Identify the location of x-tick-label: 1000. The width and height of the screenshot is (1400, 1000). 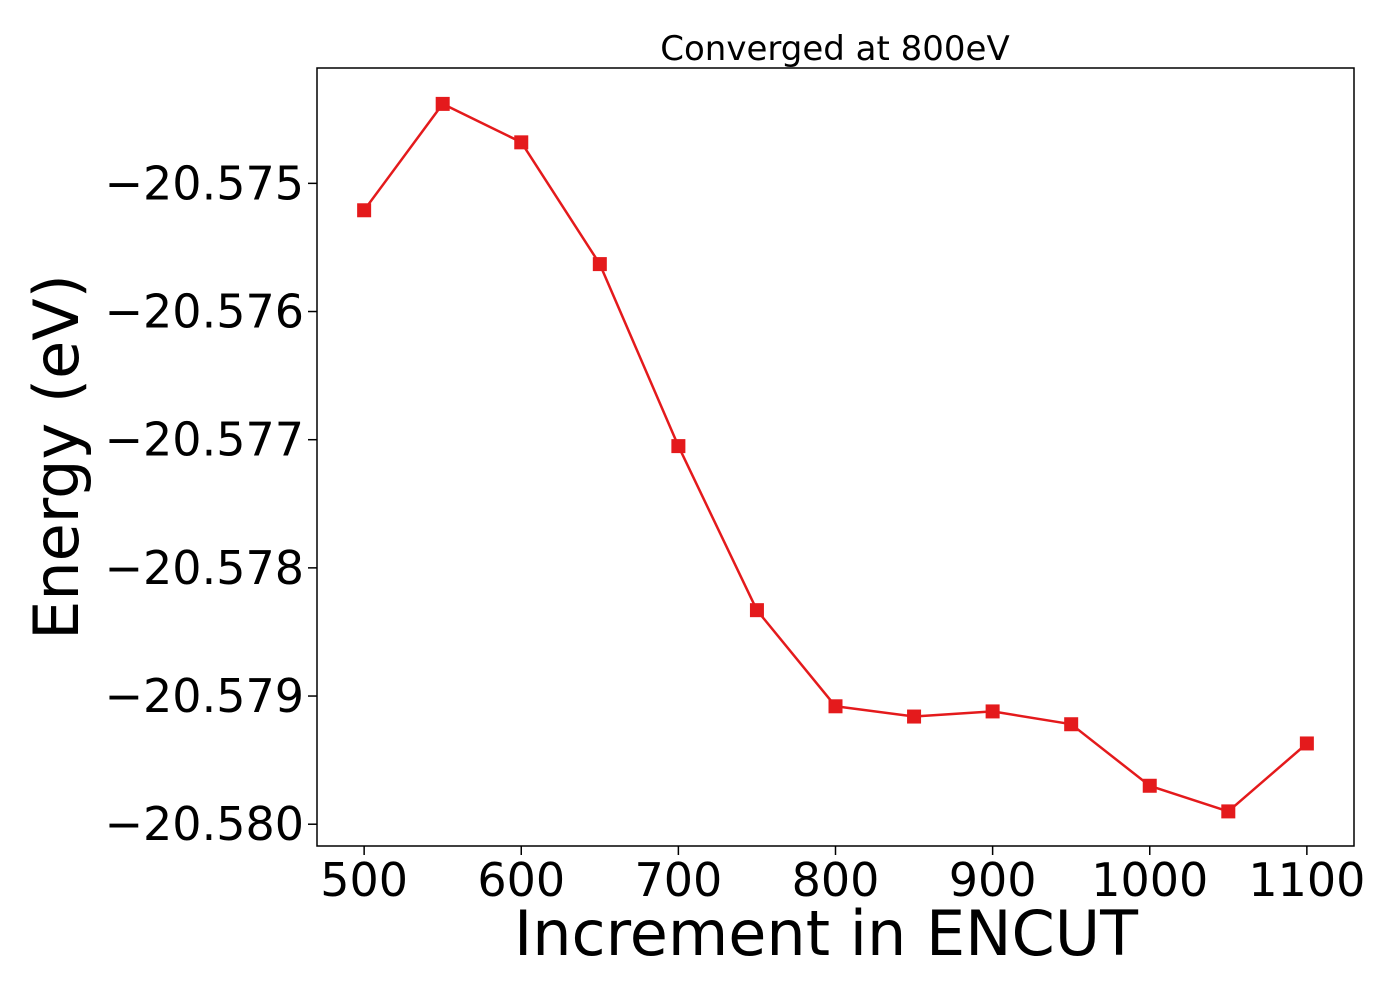
(1149, 880).